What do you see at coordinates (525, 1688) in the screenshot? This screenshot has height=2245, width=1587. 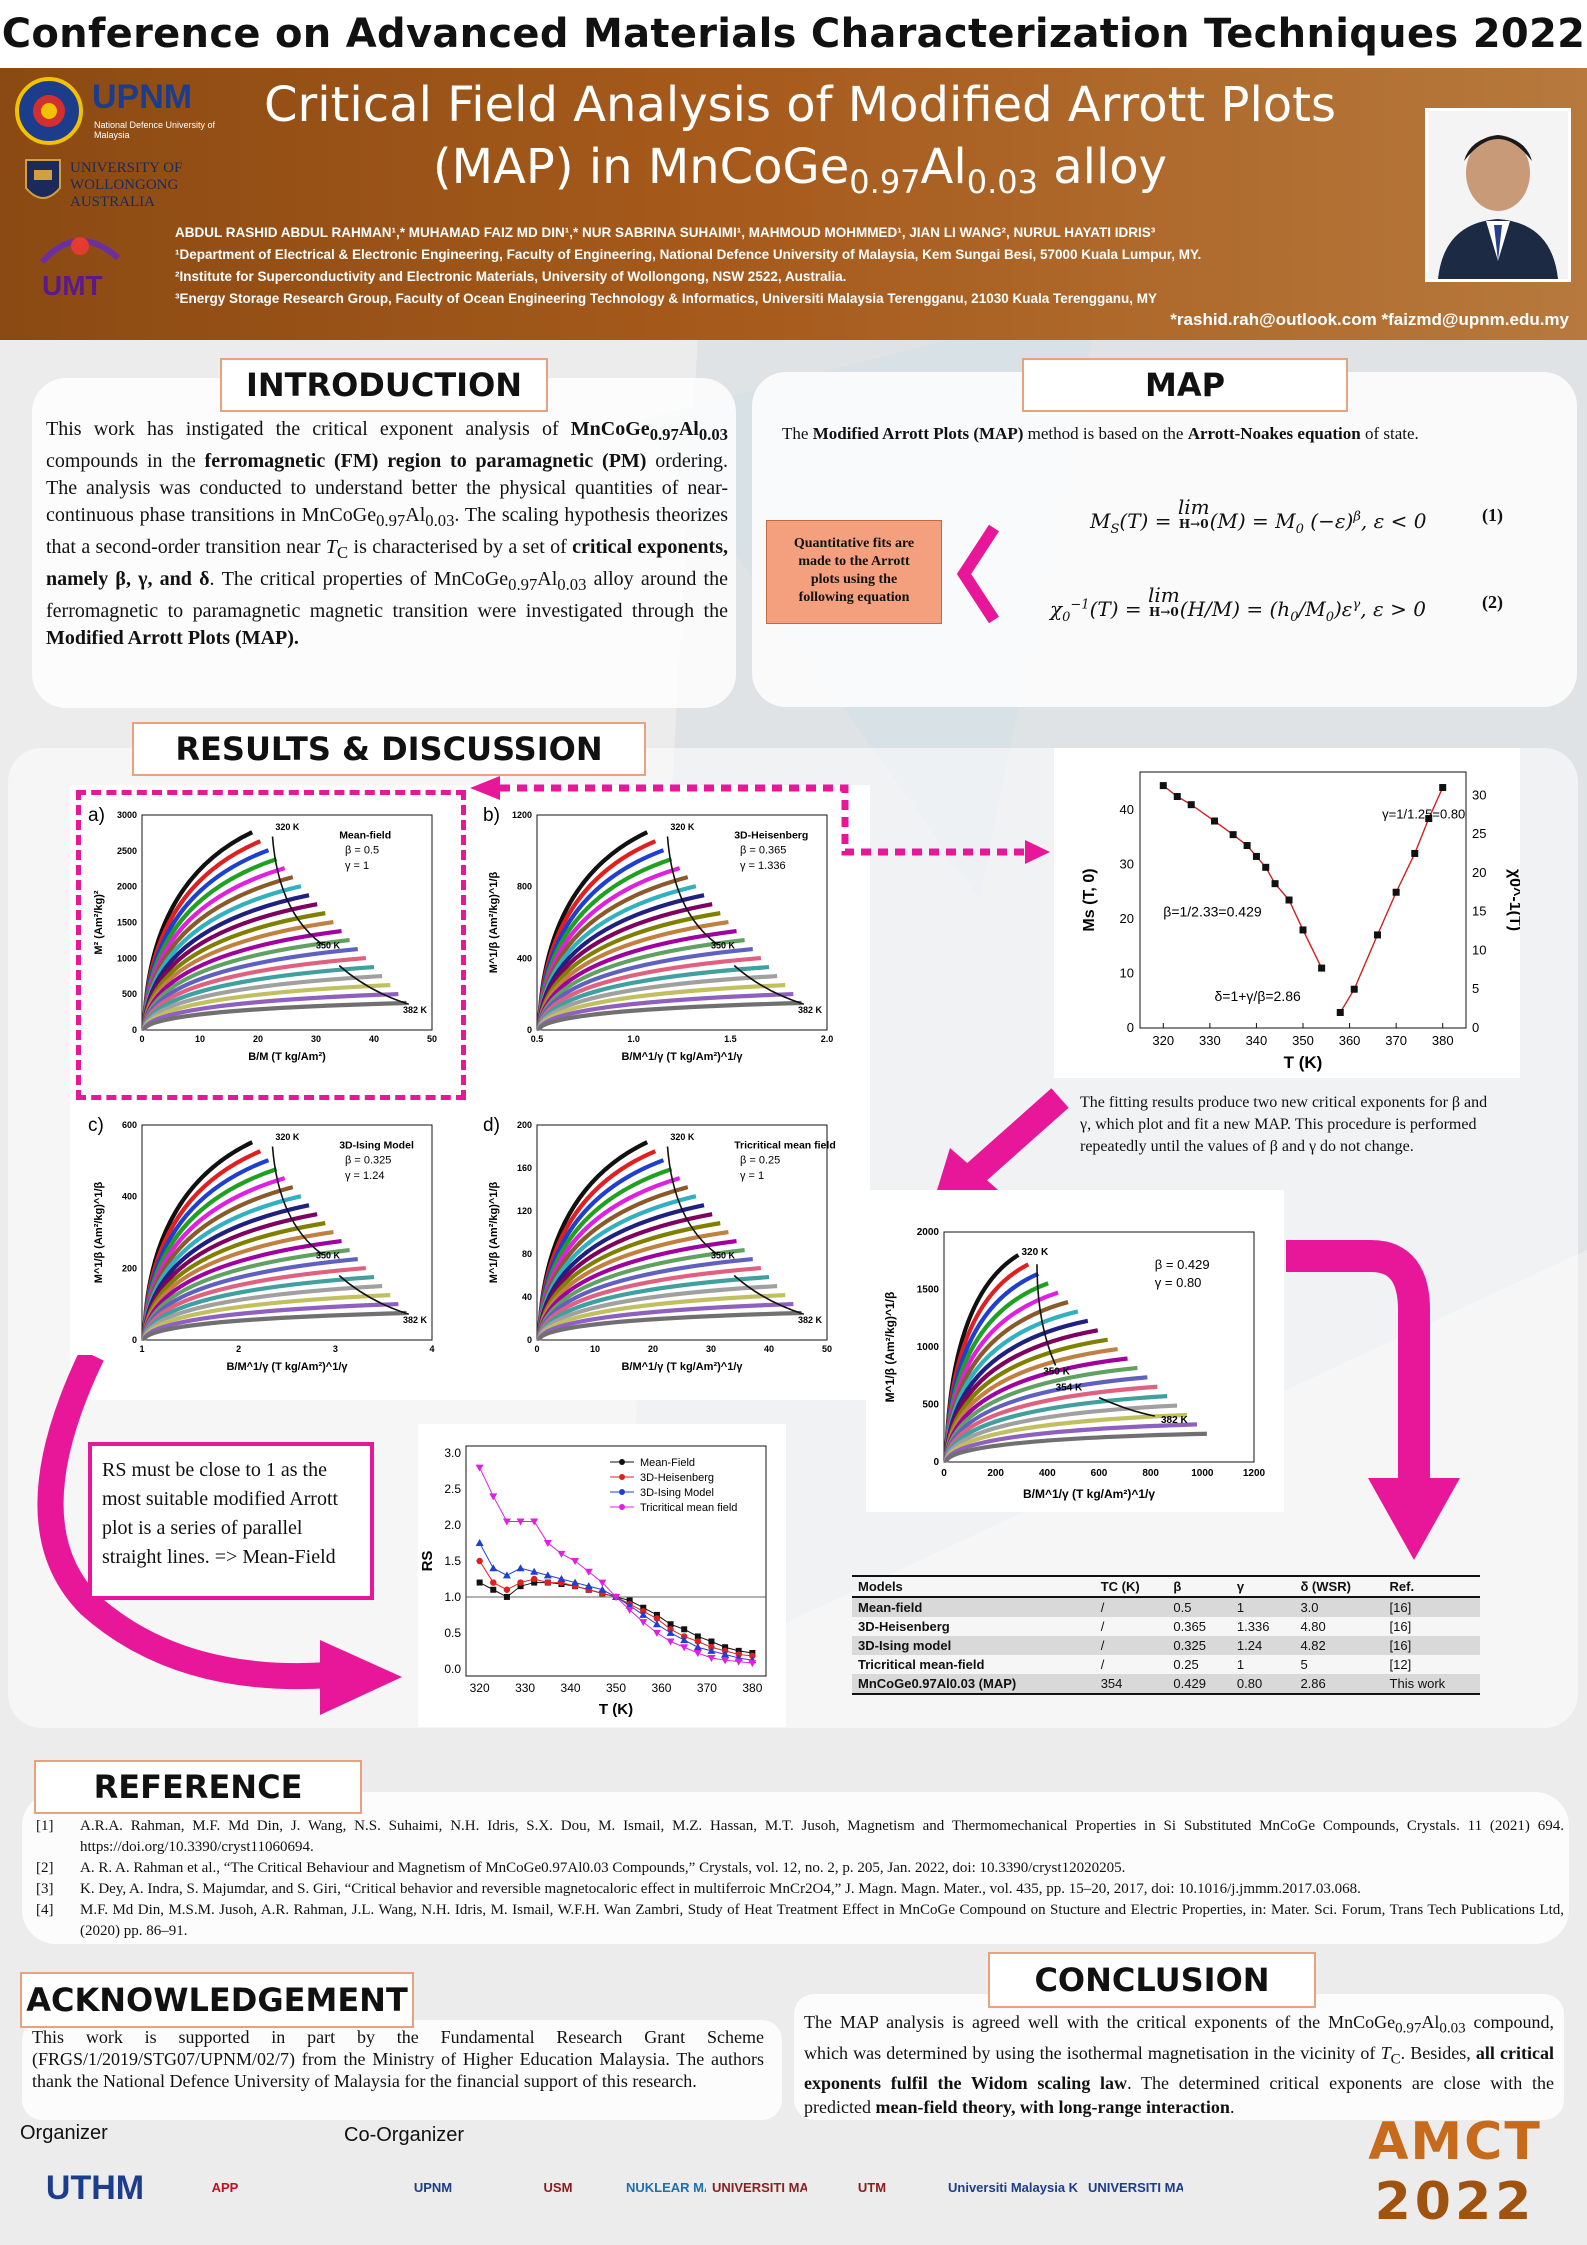 I see `x-tick-label: 330` at bounding box center [525, 1688].